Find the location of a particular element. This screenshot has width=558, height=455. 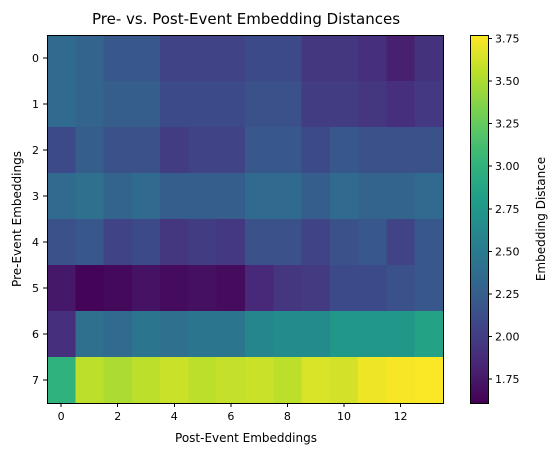

colorbar-ticks: 1.75 2.00 2.25 2.50 2.75 3.00 3.25 3.50 3.75 is located at coordinates (504, 209).